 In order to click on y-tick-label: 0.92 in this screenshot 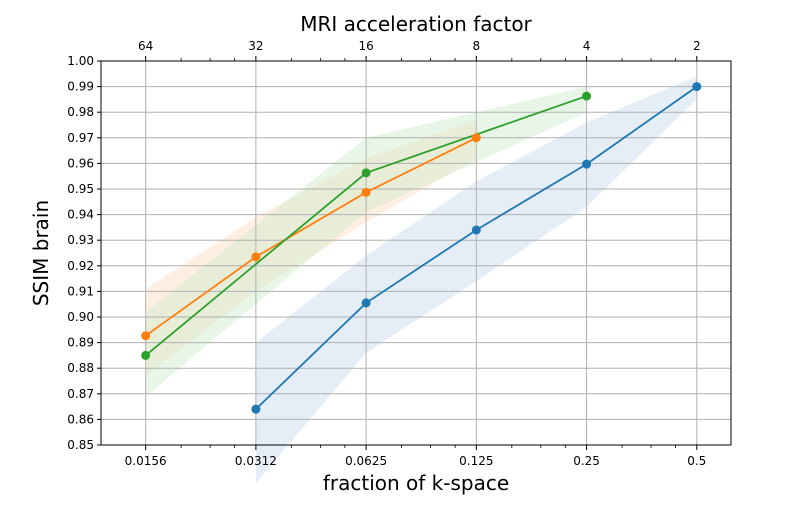, I will do `click(80, 266)`.